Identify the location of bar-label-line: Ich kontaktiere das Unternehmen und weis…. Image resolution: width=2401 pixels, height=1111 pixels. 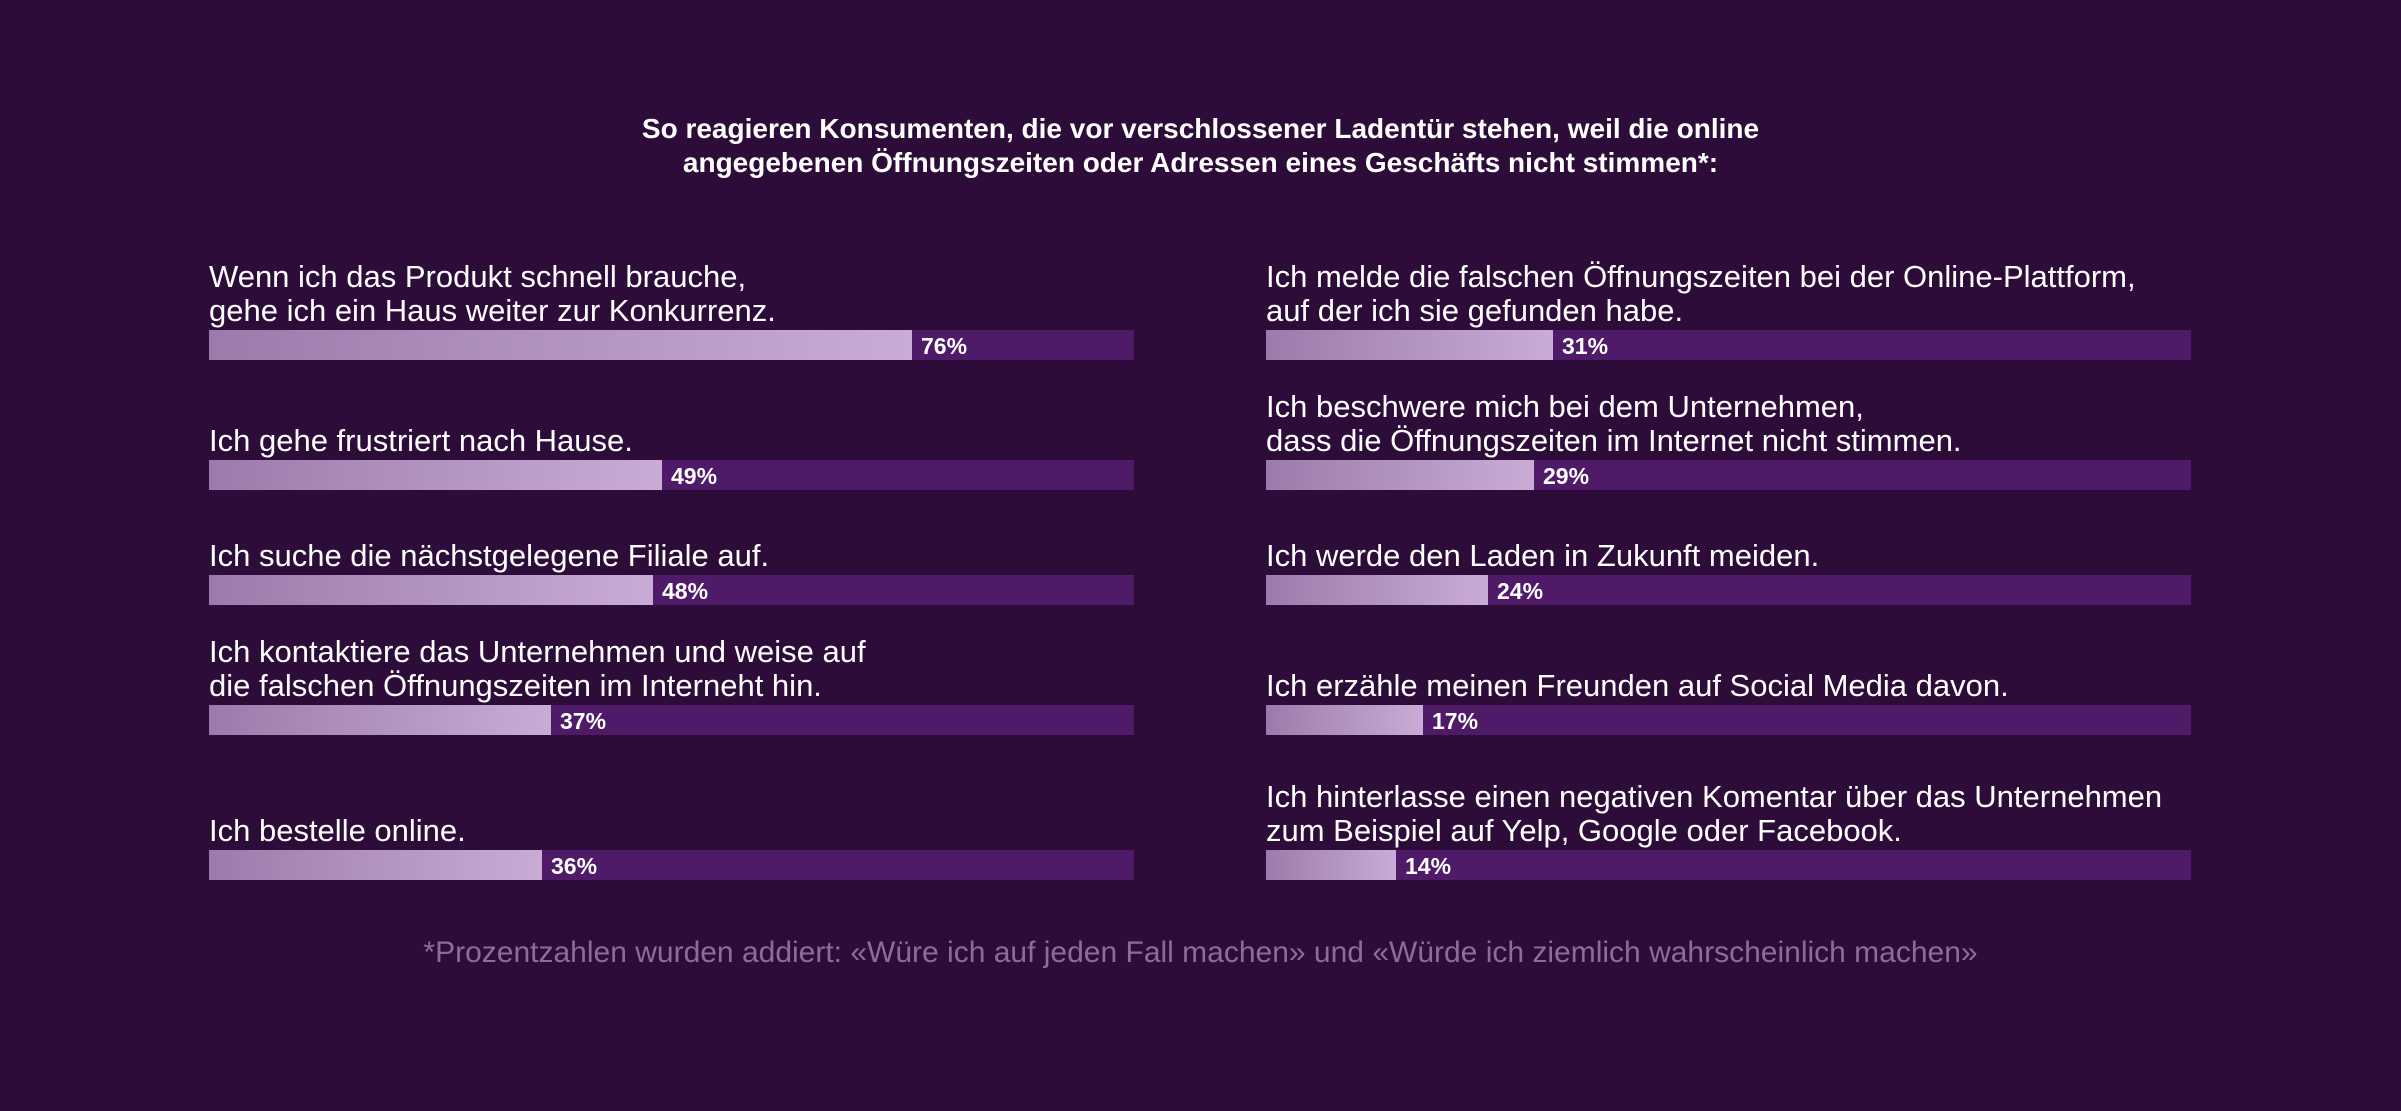
(537, 651).